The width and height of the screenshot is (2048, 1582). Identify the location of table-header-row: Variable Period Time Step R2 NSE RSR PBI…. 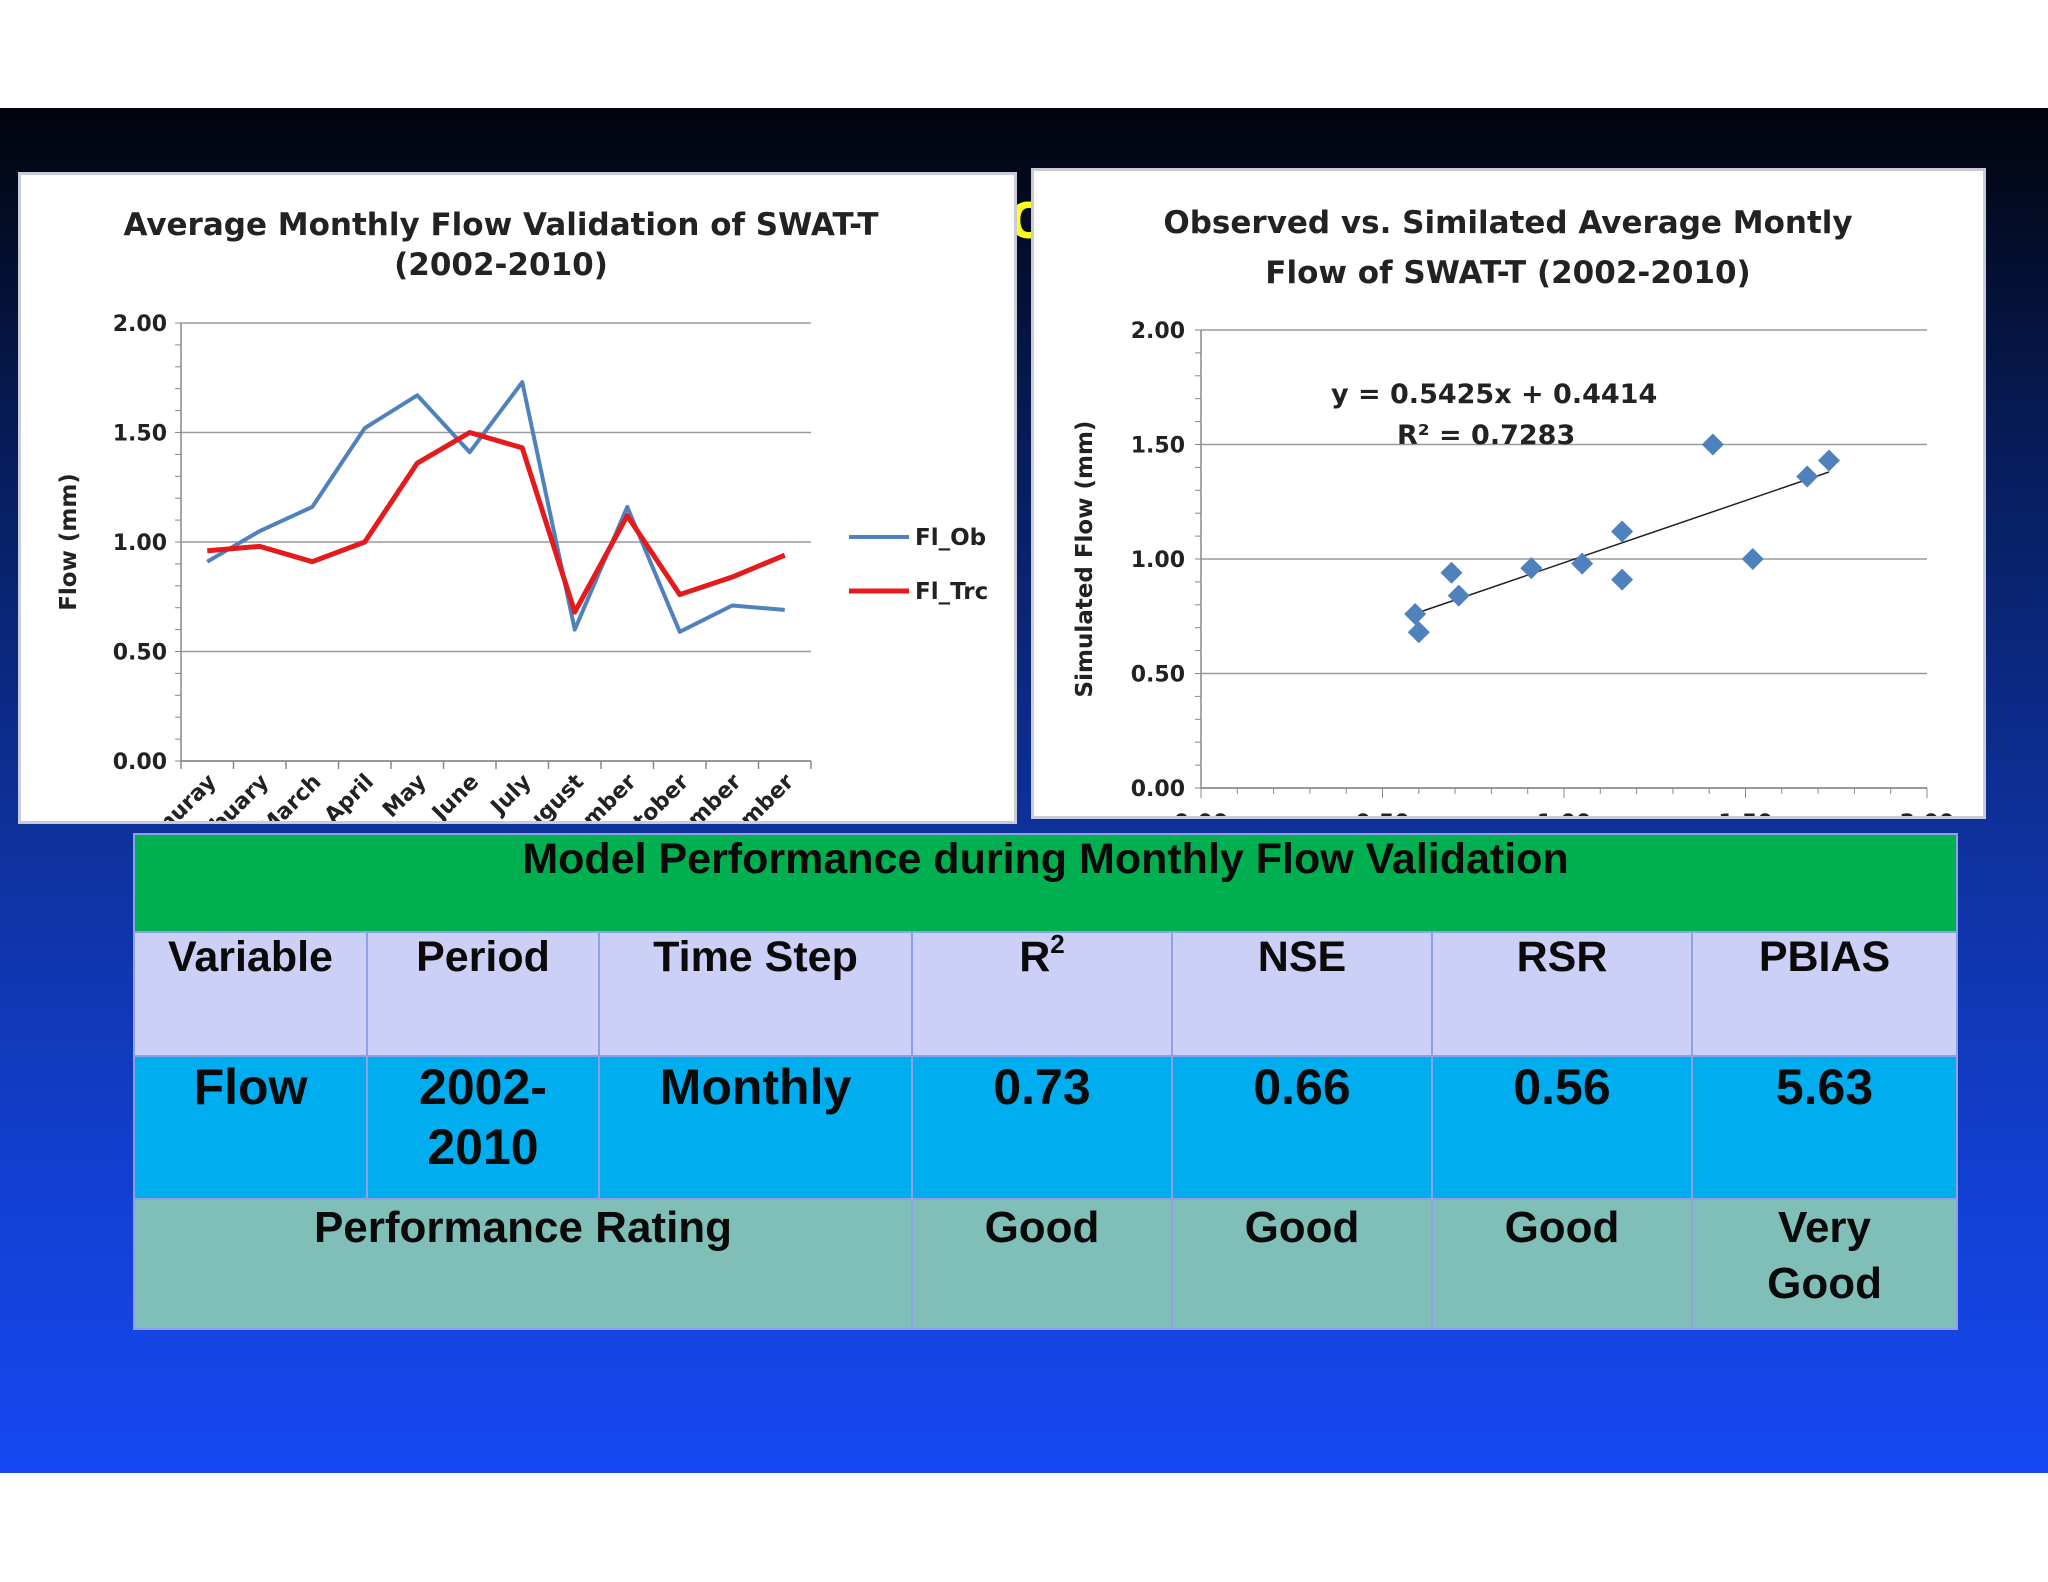
(1046, 993).